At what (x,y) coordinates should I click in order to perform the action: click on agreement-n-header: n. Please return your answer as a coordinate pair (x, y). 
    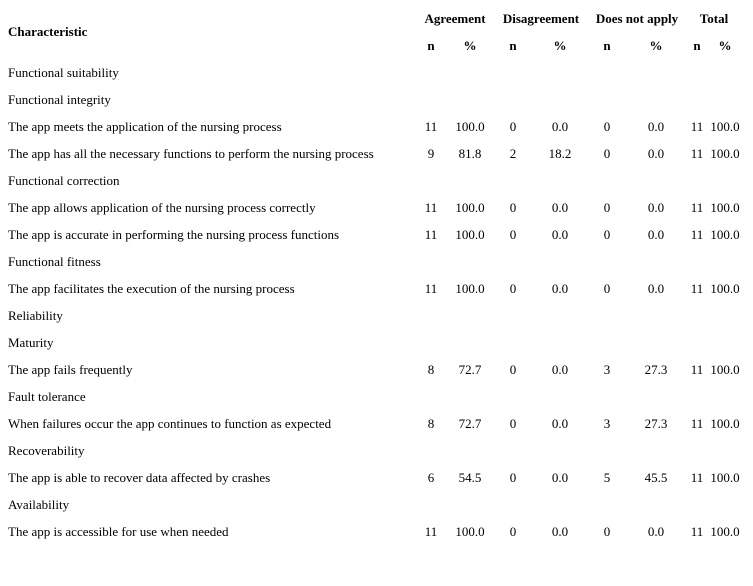
    Looking at the image, I should click on (431, 45).